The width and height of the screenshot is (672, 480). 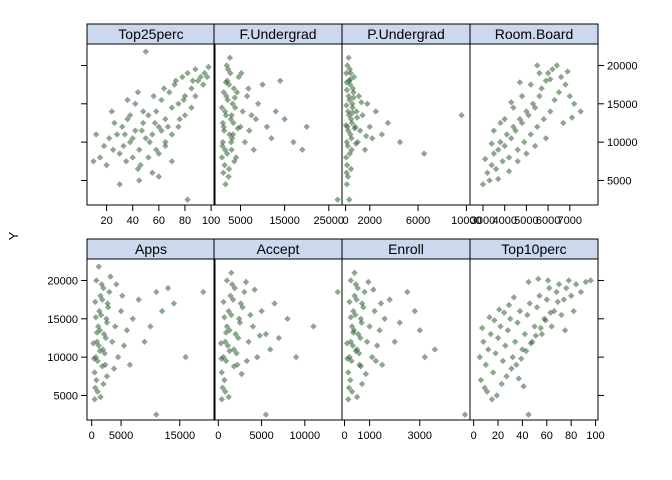 What do you see at coordinates (150, 125) in the screenshot?
I see `panel-top25perc: Top25perc 20 40 60 80 100` at bounding box center [150, 125].